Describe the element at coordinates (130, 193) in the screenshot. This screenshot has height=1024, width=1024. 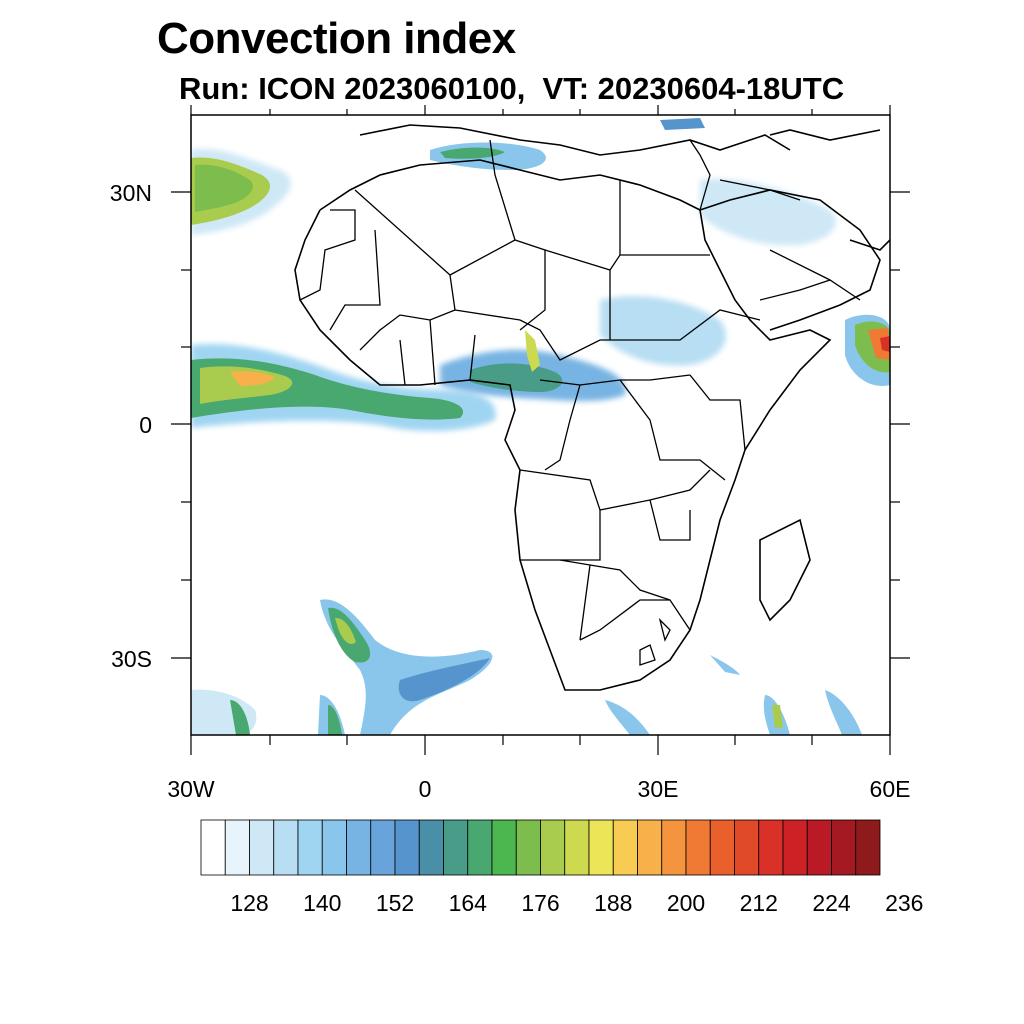
I see `y-label-30n: 30N` at that location.